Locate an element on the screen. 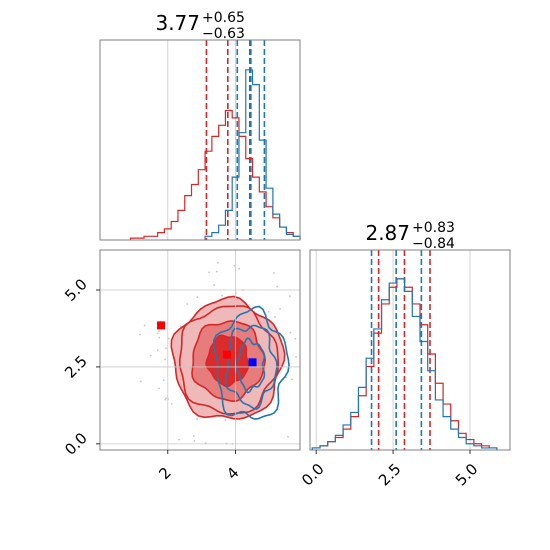 The image size is (550, 550). x-tick-label: 4 is located at coordinates (232, 473).